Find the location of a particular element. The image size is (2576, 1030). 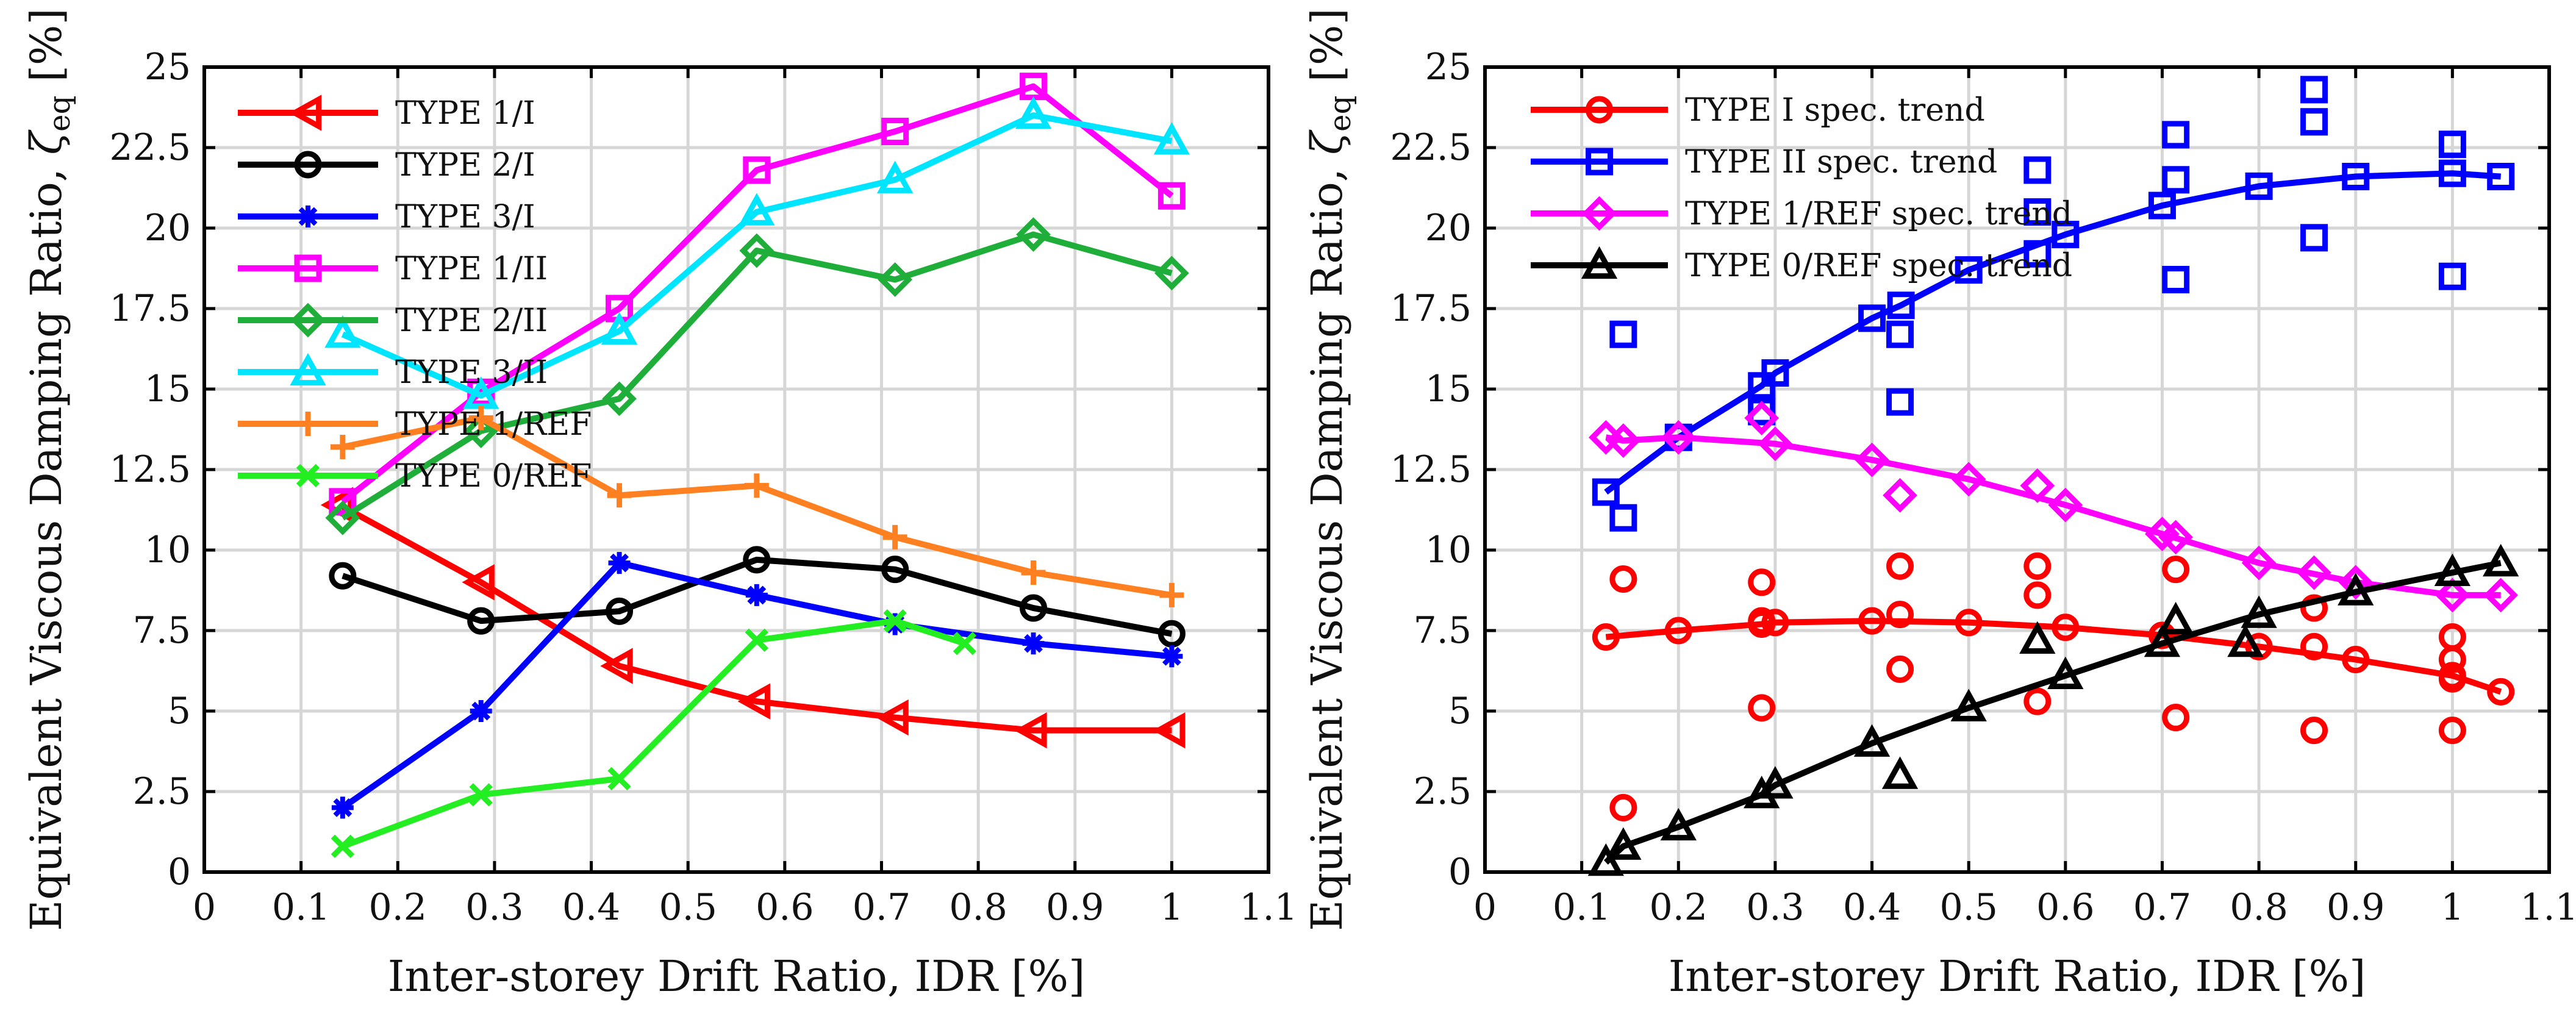

series-line-type-0-ref is located at coordinates (654, 733).